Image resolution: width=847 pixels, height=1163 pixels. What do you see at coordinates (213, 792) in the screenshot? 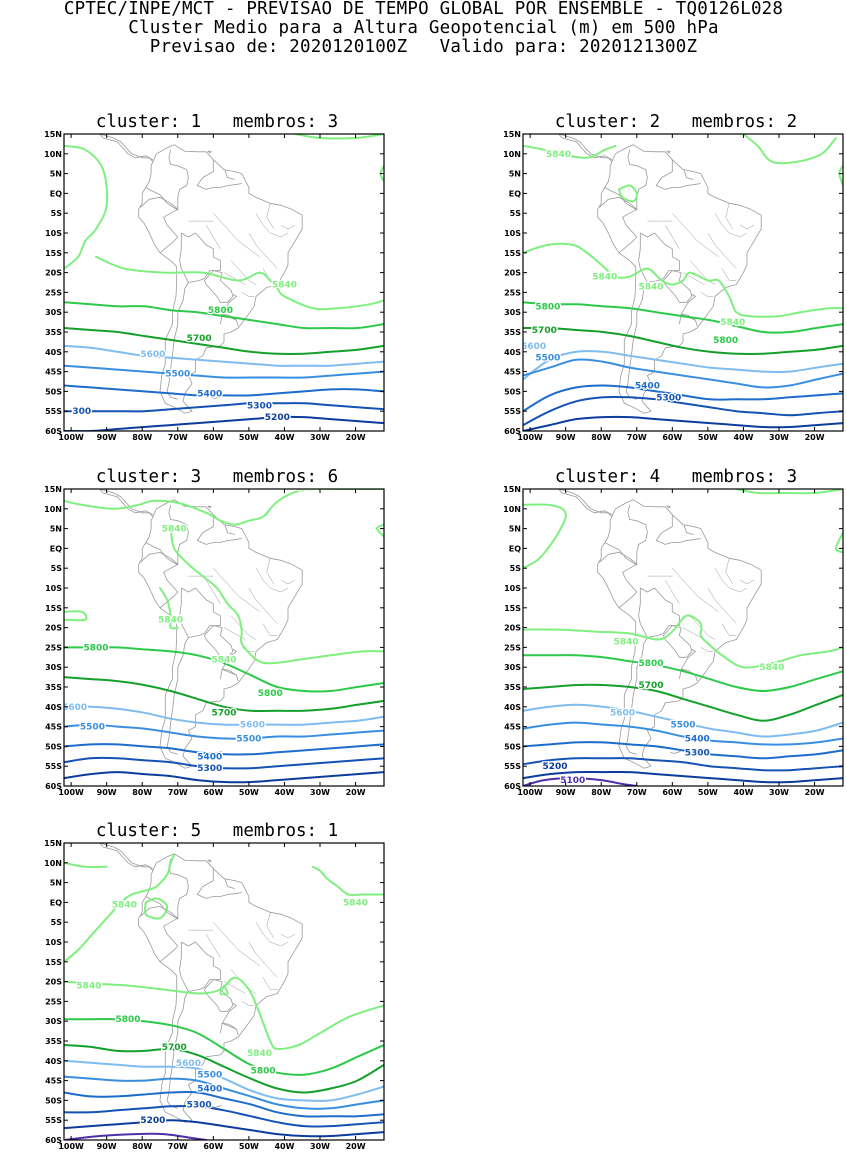
I see `lon-tick-label: 60W` at bounding box center [213, 792].